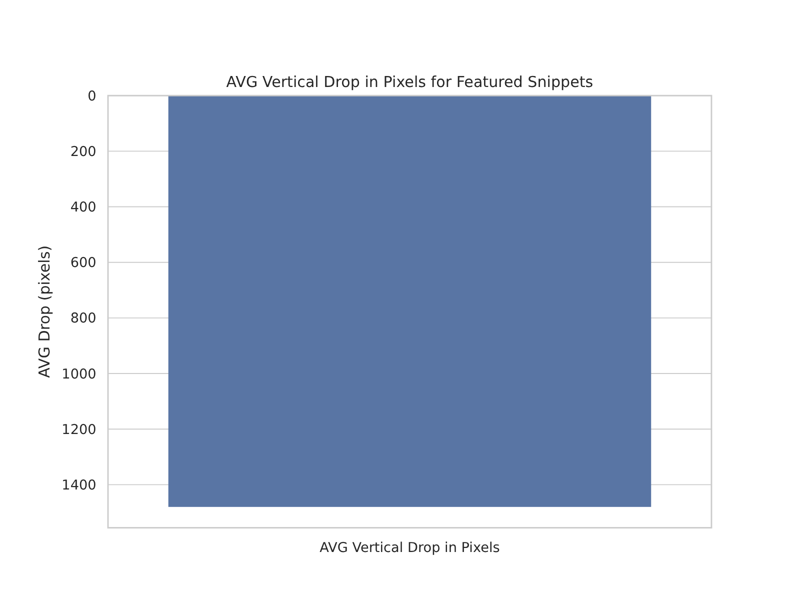 The image size is (800, 600). I want to click on y-tick-label: 600, so click(83, 263).